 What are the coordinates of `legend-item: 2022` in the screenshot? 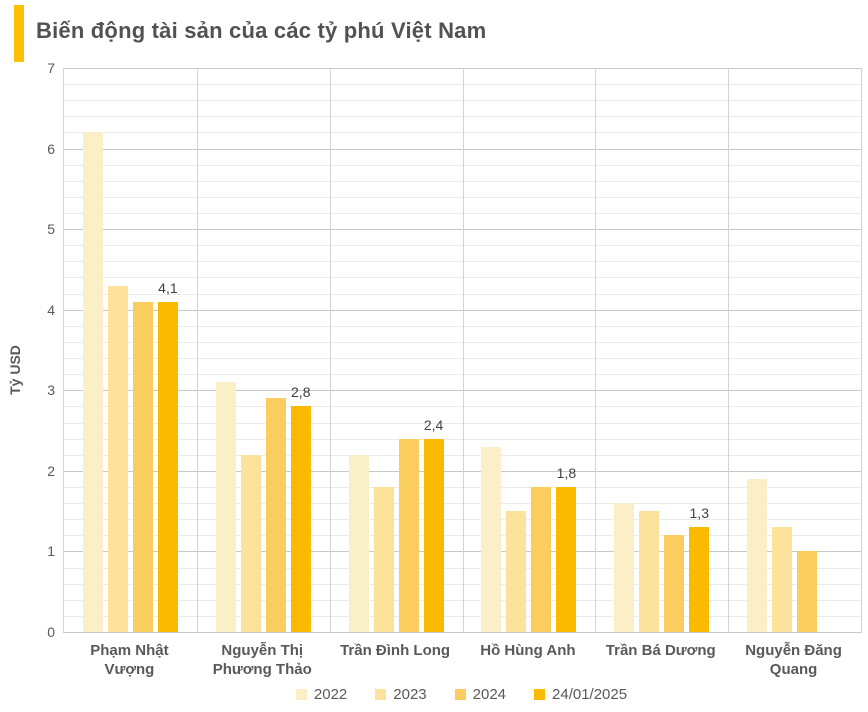 It's located at (321, 694).